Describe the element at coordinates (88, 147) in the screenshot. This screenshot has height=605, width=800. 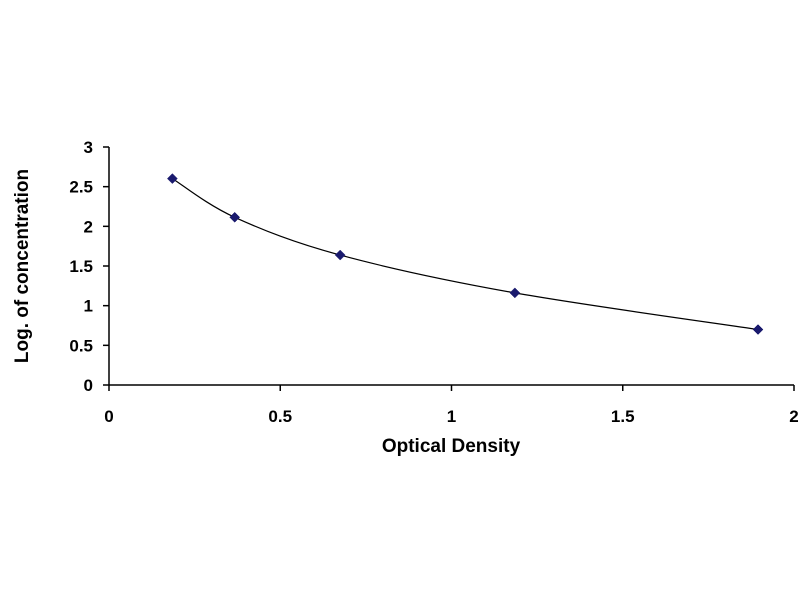
I see `y-tick-label: 3` at that location.